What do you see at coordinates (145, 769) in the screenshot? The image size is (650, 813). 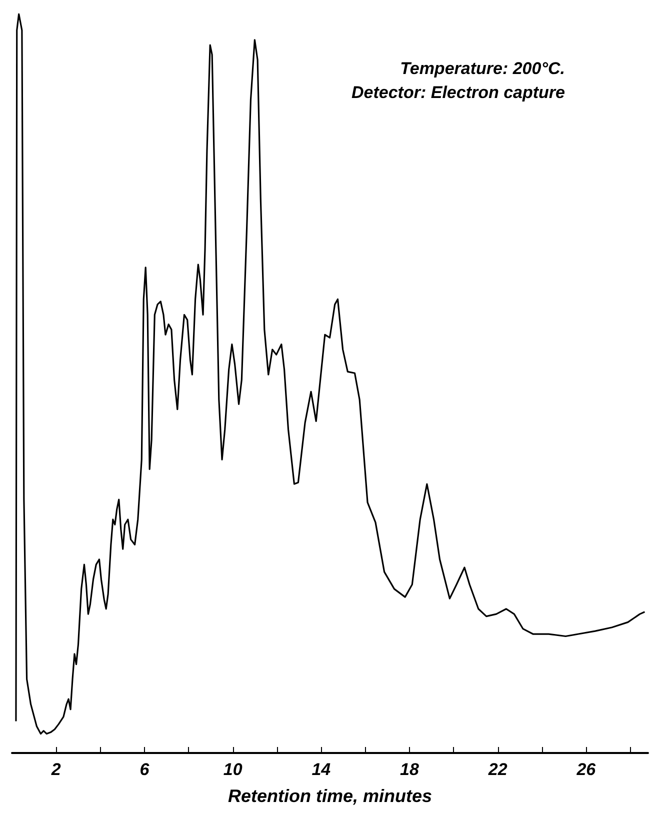 I see `x-tick-label: 6` at bounding box center [145, 769].